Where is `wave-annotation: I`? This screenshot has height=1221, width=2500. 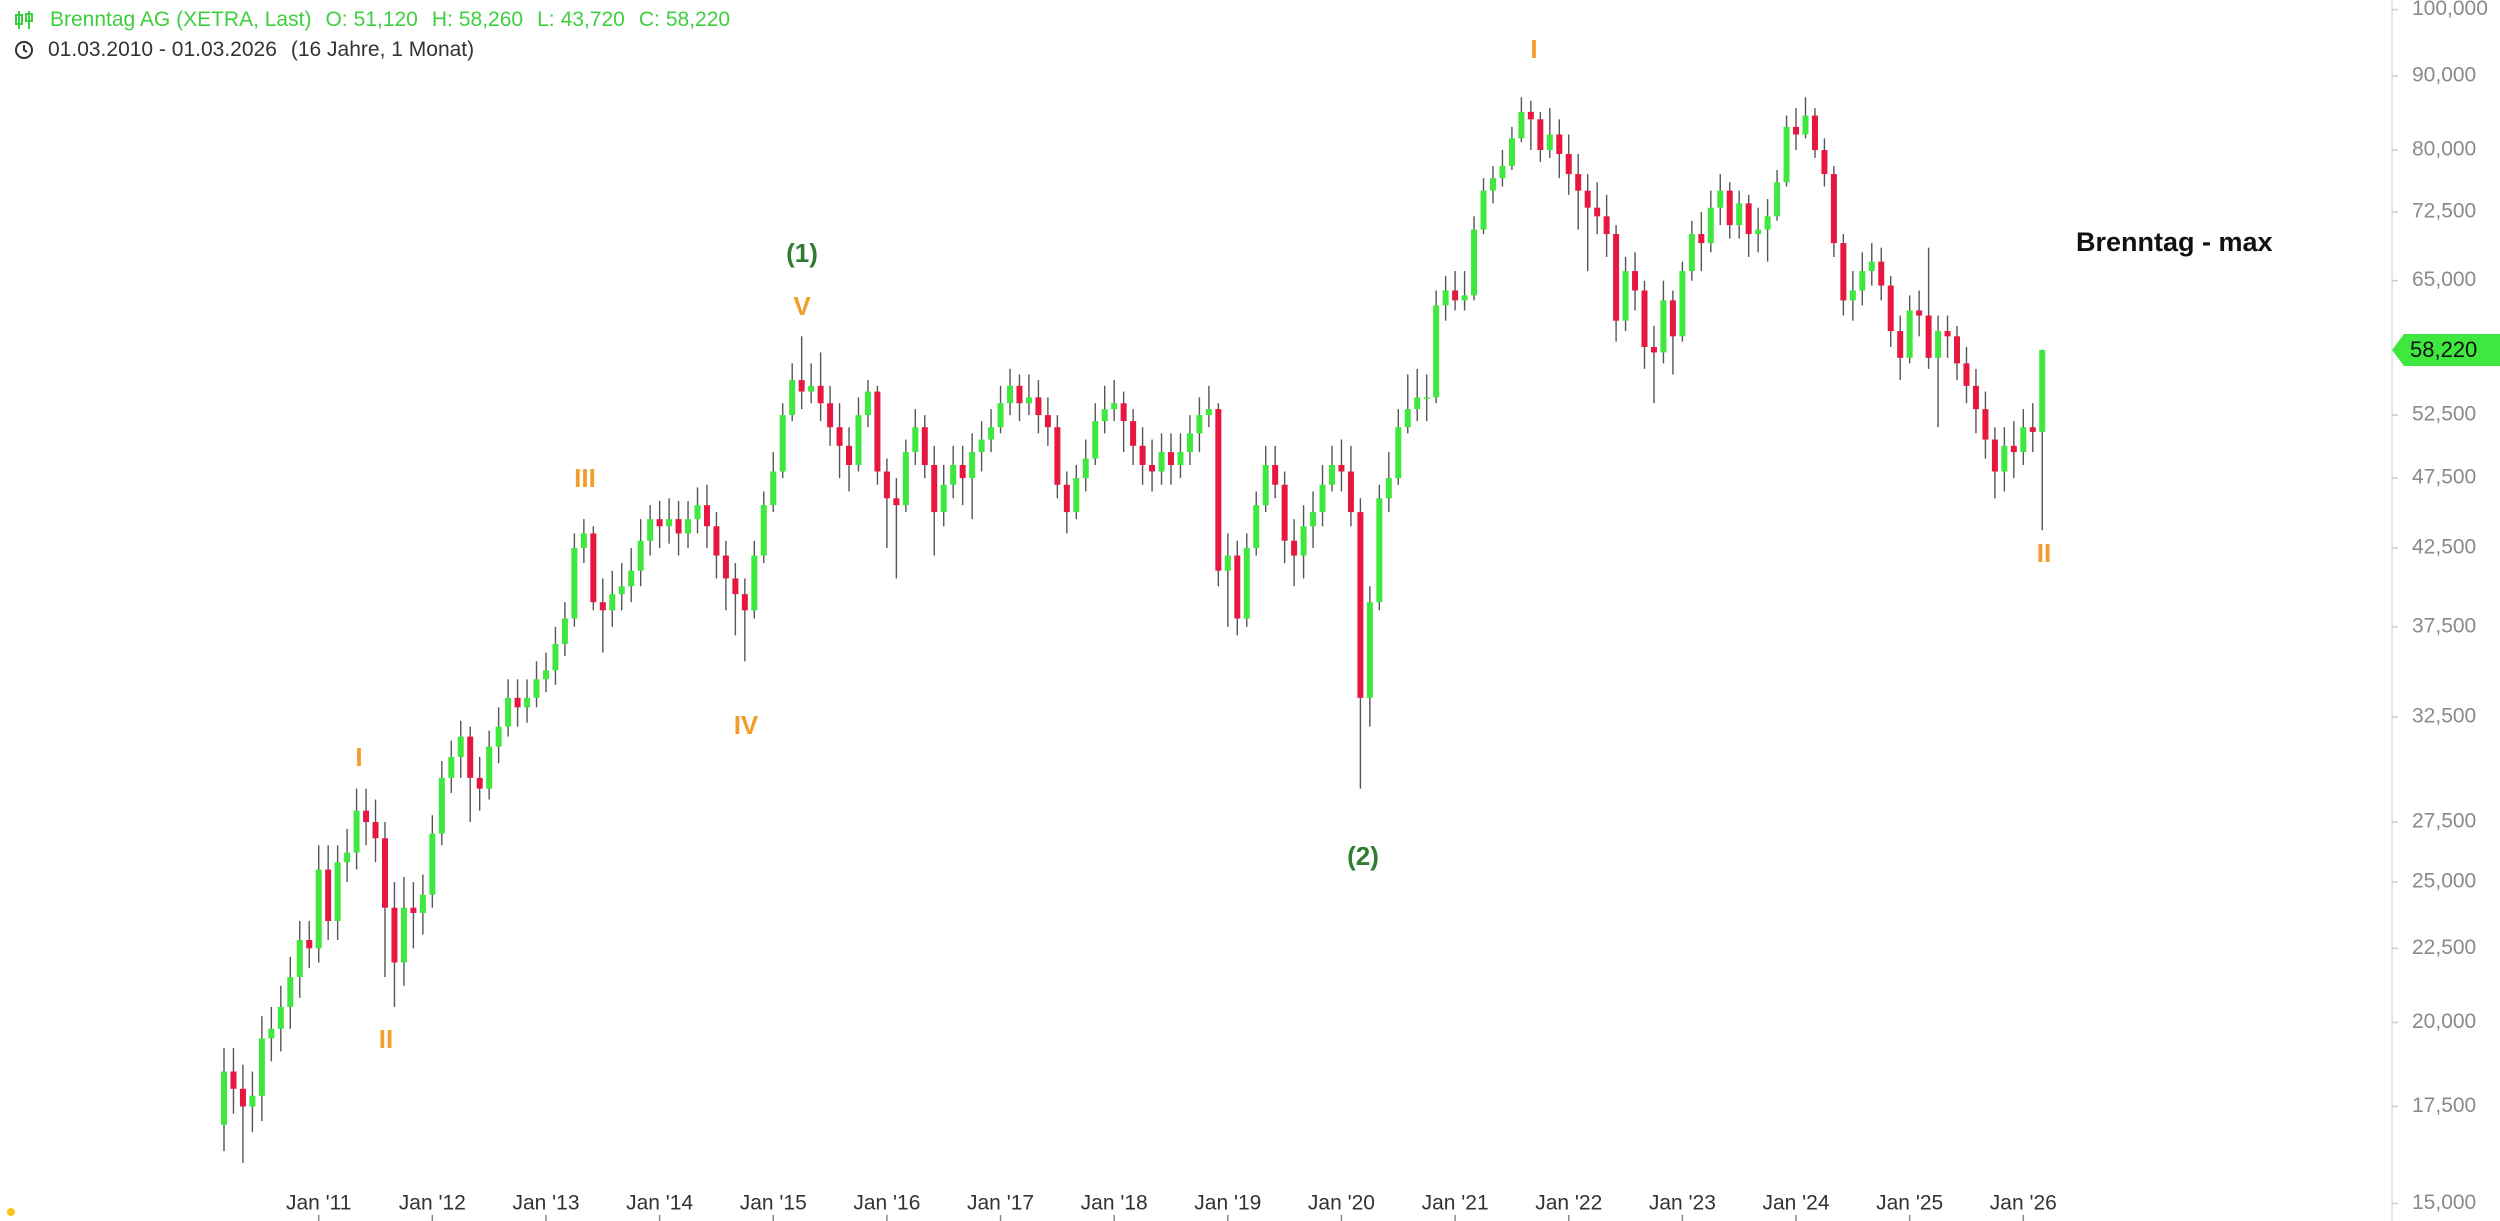 wave-annotation: I is located at coordinates (358, 757).